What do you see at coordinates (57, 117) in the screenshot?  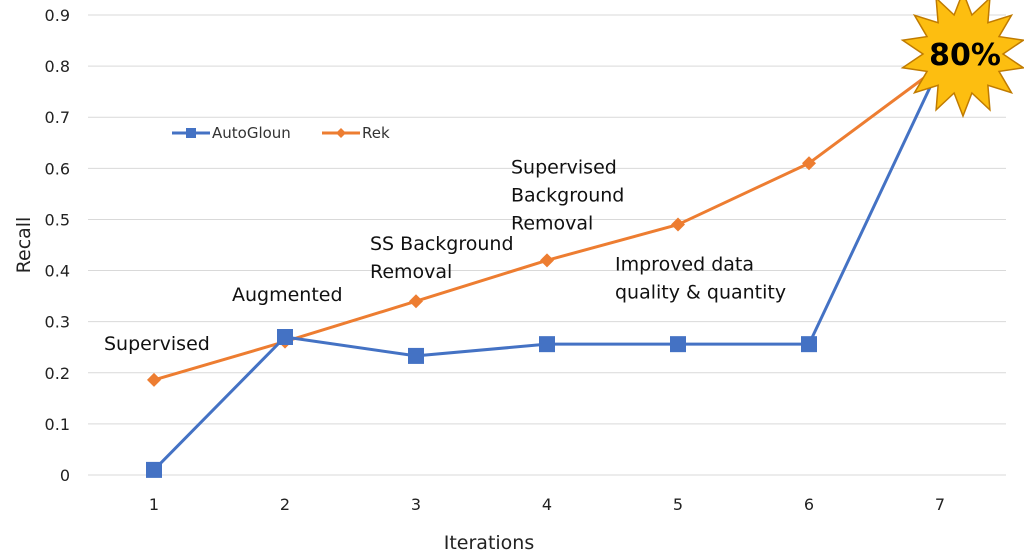 I see `y-tick-label: 0.7` at bounding box center [57, 117].